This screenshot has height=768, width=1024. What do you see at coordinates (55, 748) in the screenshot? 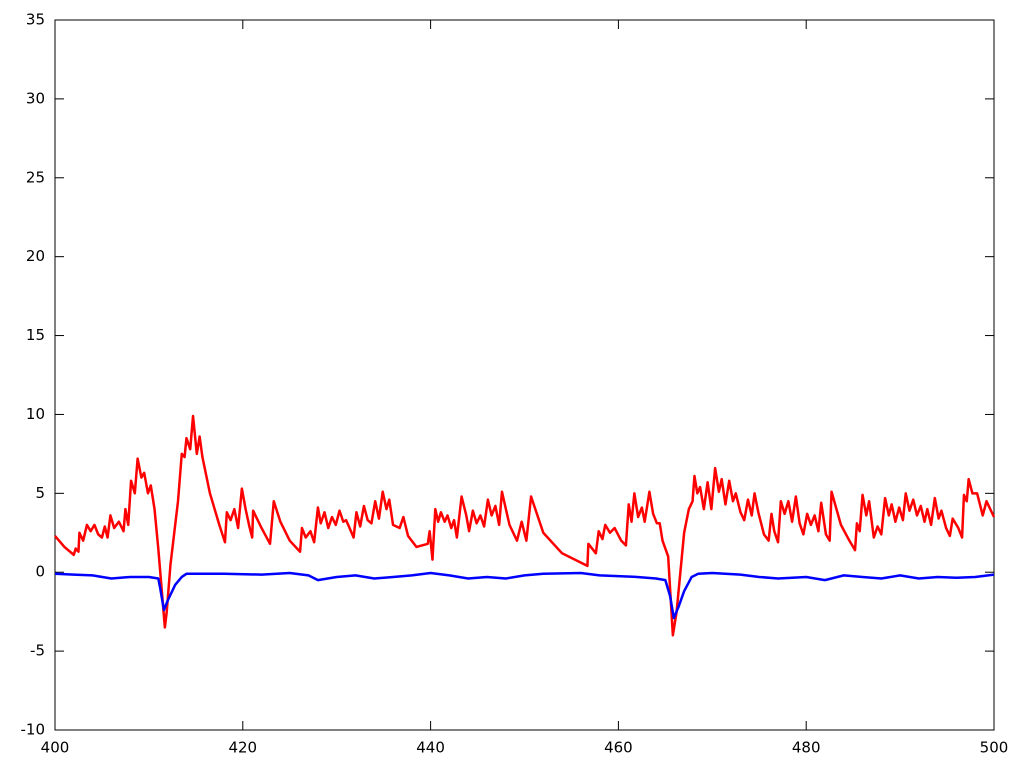
I see `x-tick-label: 400` at bounding box center [55, 748].